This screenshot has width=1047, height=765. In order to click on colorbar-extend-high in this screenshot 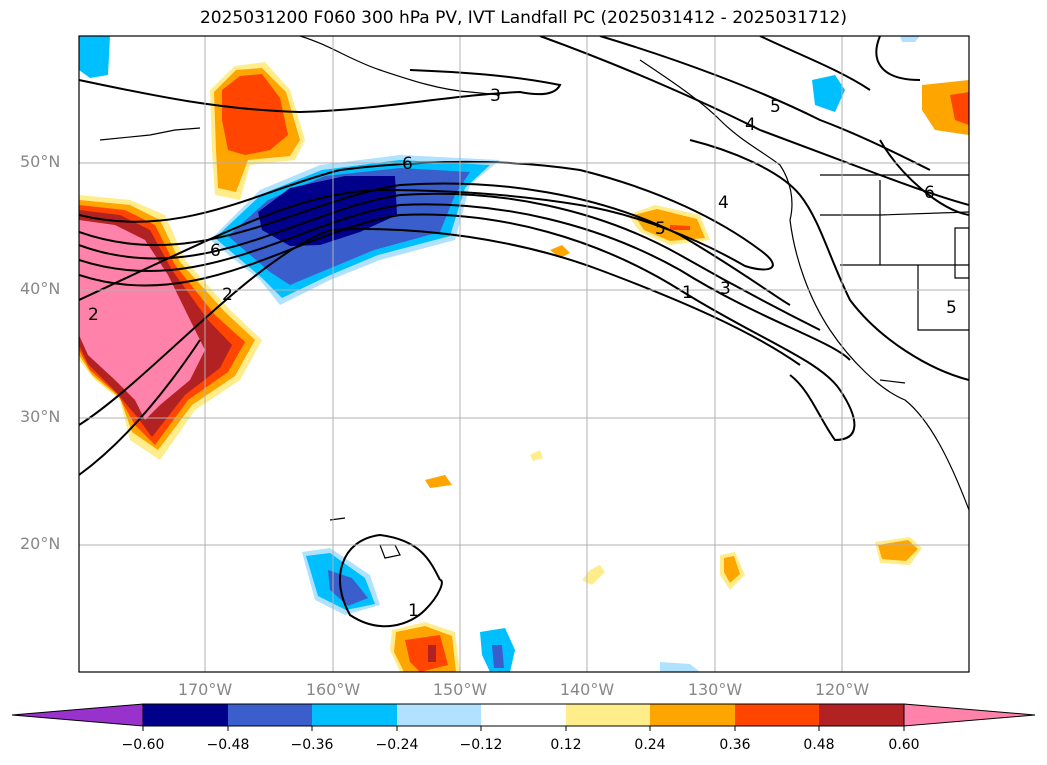, I will do `click(969, 715)`.